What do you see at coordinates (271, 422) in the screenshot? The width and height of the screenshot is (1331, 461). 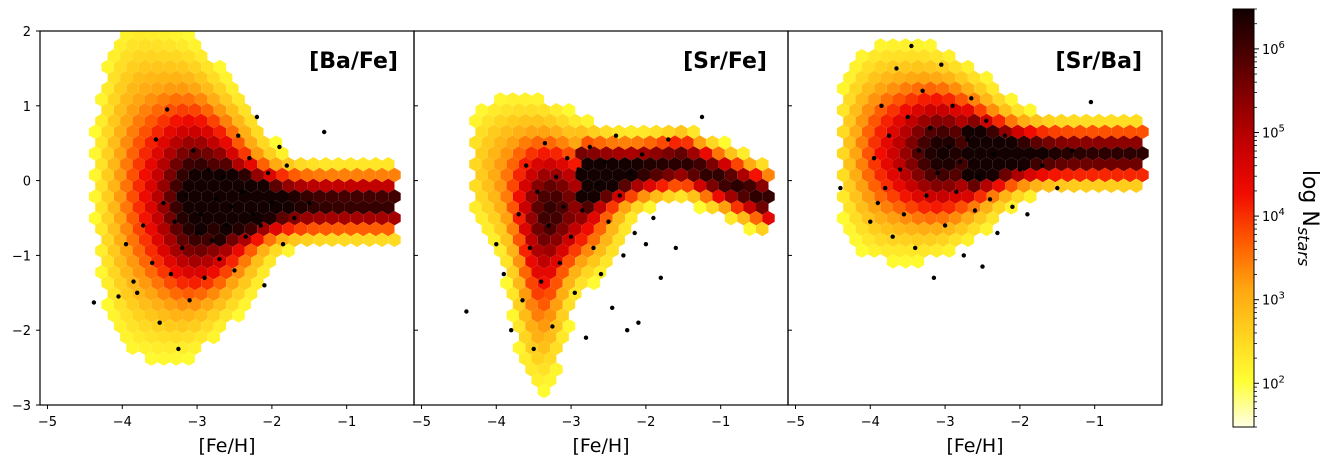 I see `x-tick-label: −2` at bounding box center [271, 422].